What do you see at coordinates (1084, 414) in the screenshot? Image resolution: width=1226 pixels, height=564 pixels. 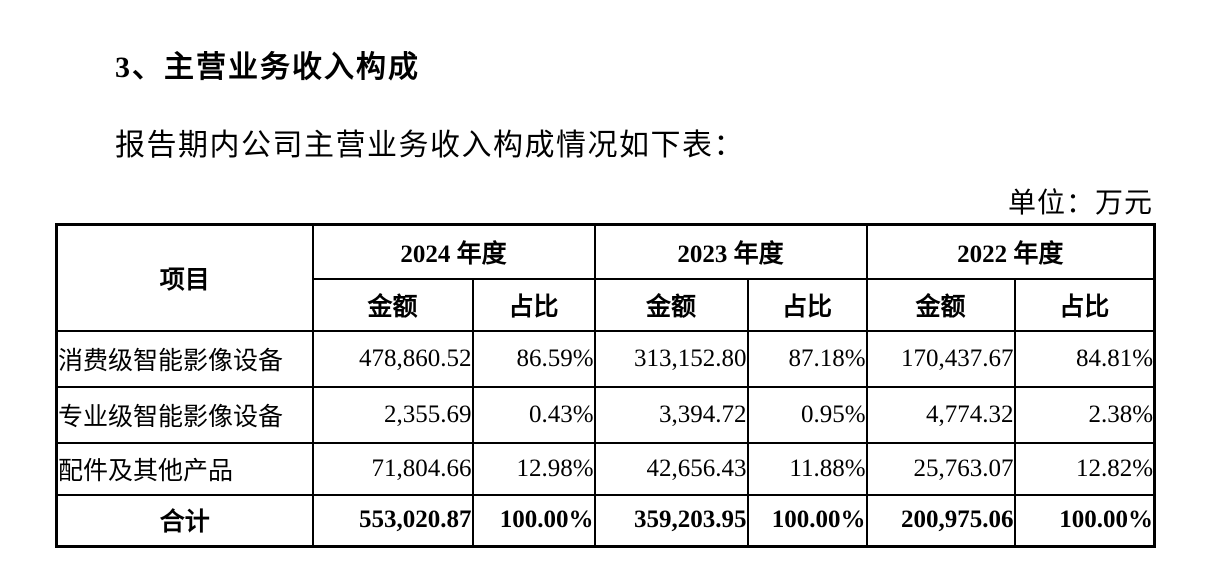 I see `row-2022-ratio: 2.38%` at bounding box center [1084, 414].